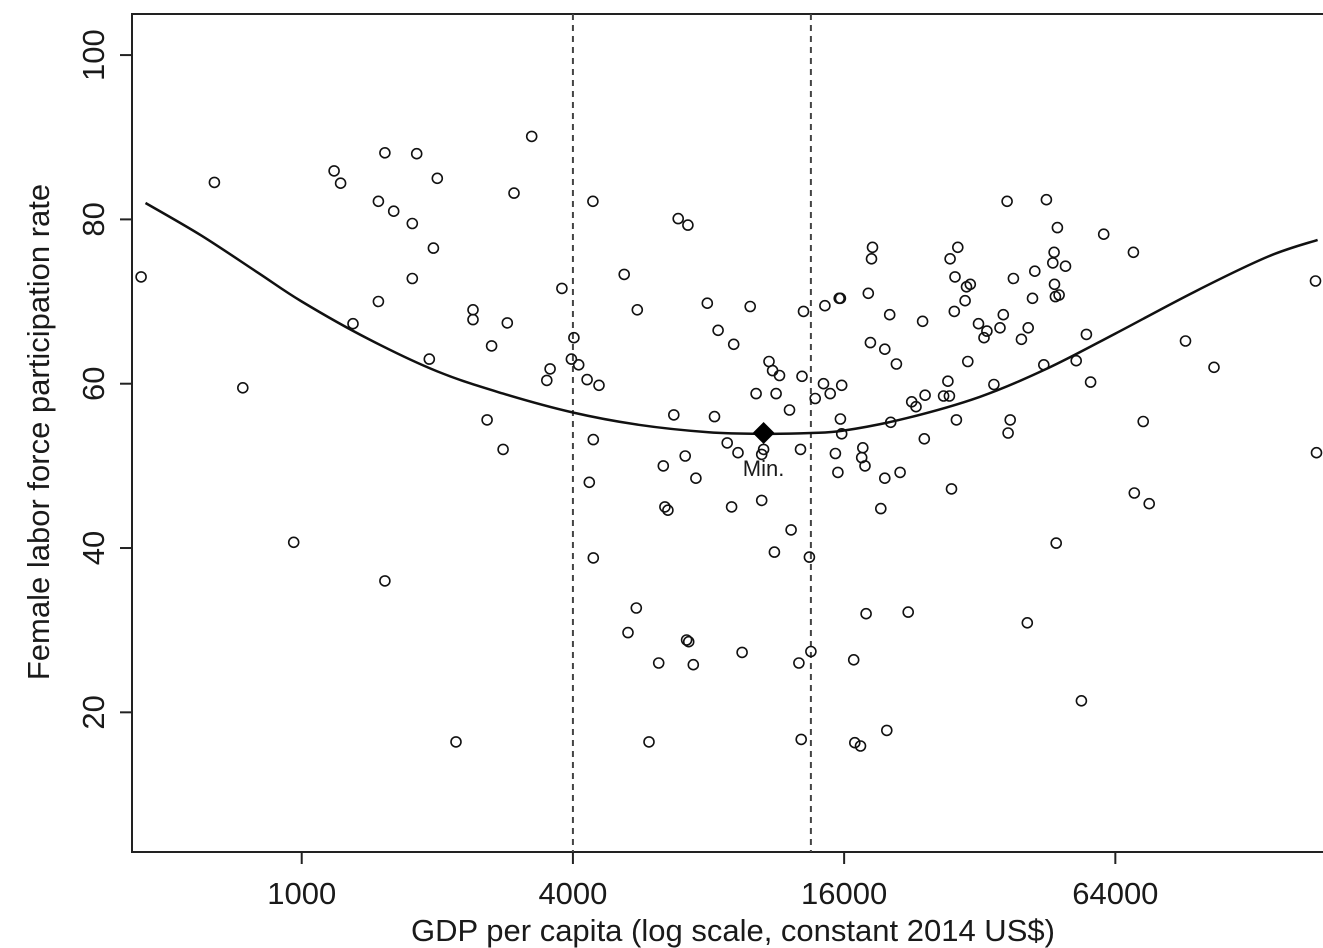  I want to click on minimum-marker-group: Min., so click(763, 451).